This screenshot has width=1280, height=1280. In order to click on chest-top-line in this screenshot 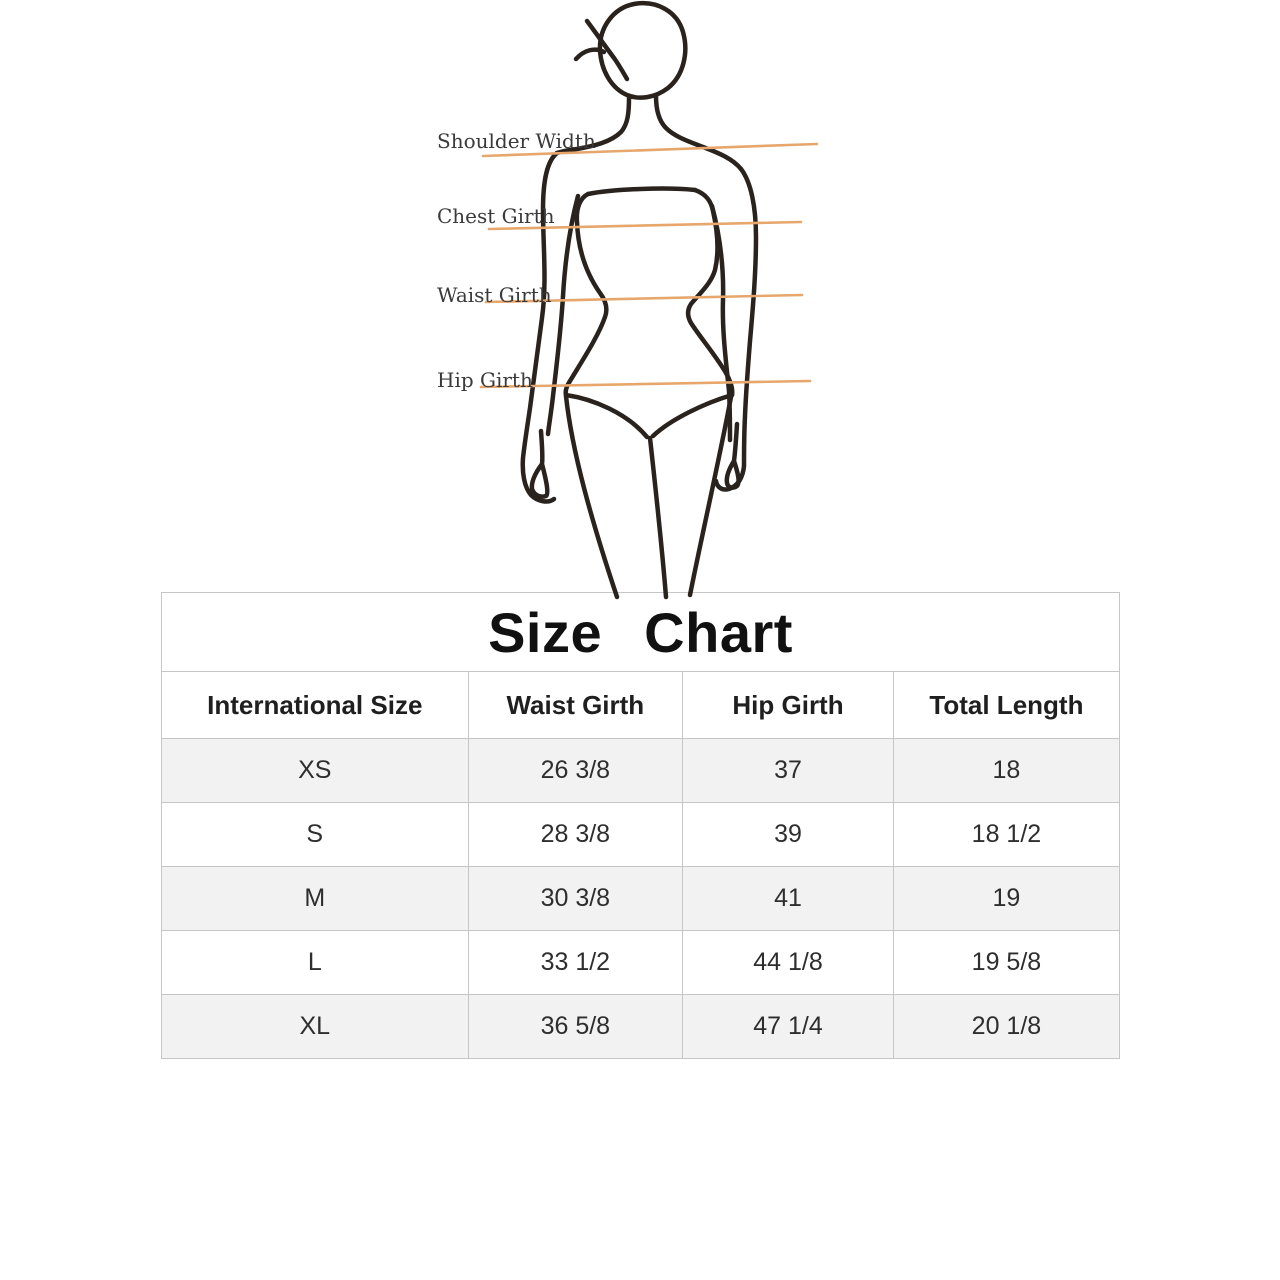, I will do `click(641, 191)`.